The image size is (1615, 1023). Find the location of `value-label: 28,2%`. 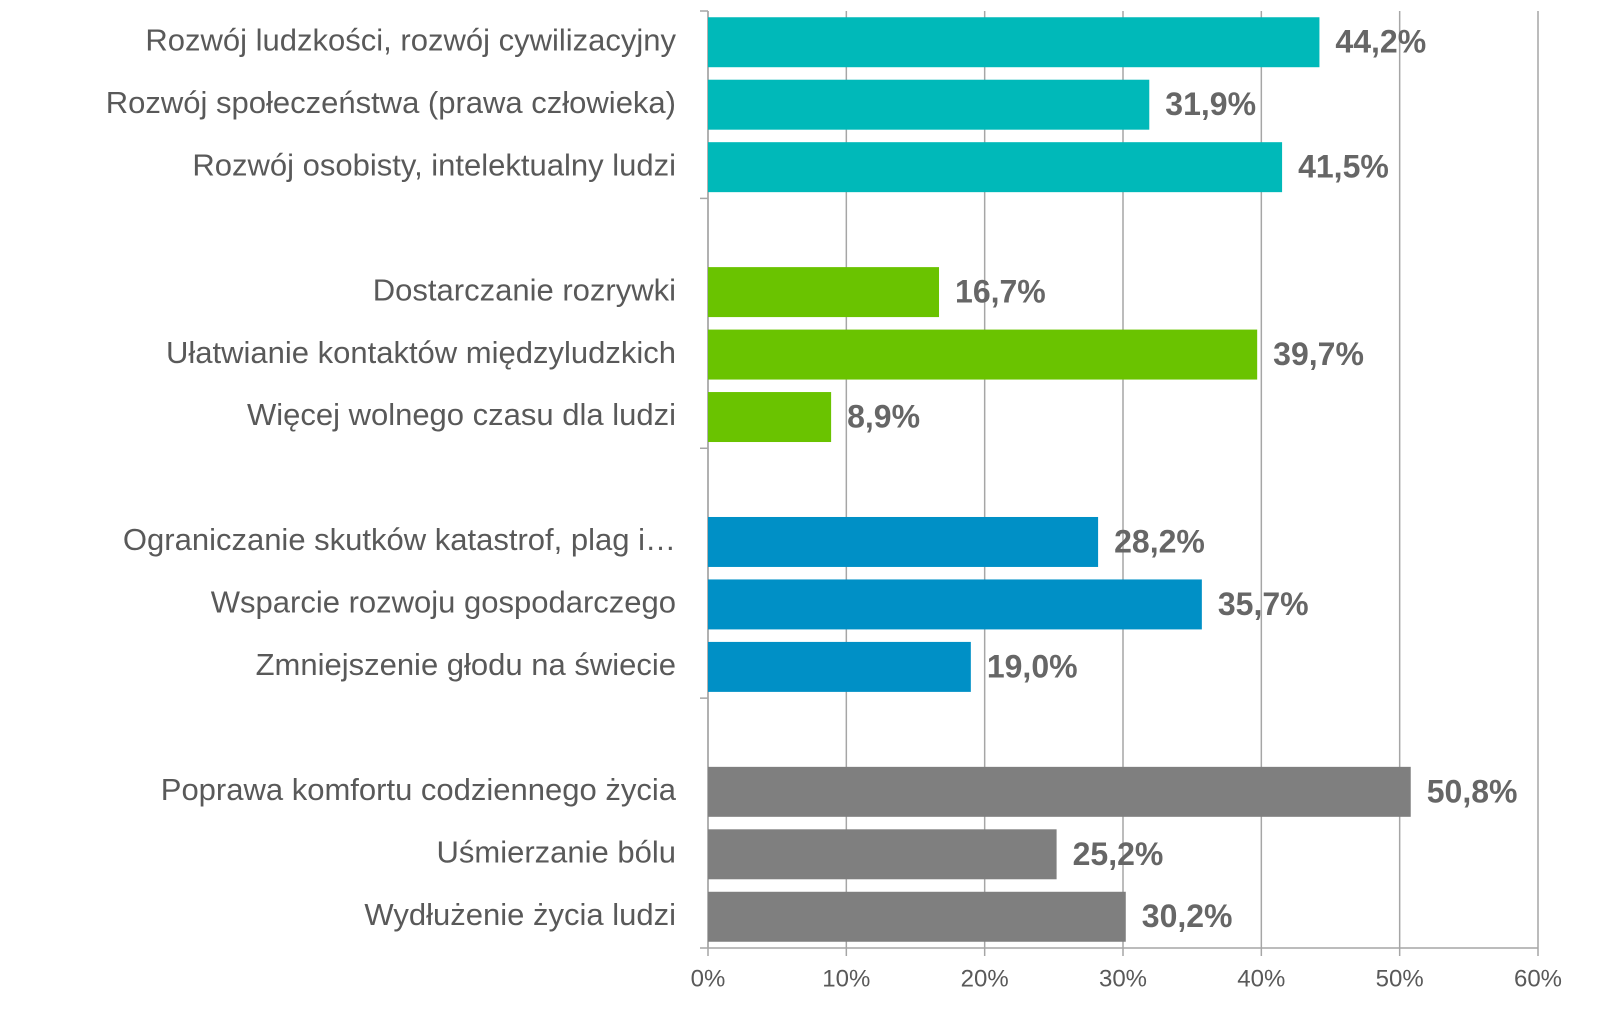

value-label: 28,2% is located at coordinates (1159, 541).